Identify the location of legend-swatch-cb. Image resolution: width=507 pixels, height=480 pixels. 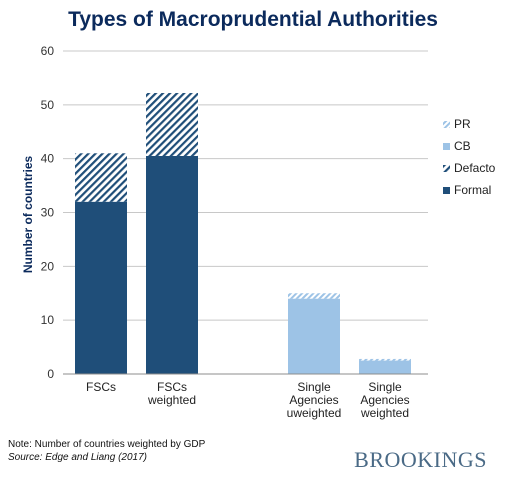
(446, 146).